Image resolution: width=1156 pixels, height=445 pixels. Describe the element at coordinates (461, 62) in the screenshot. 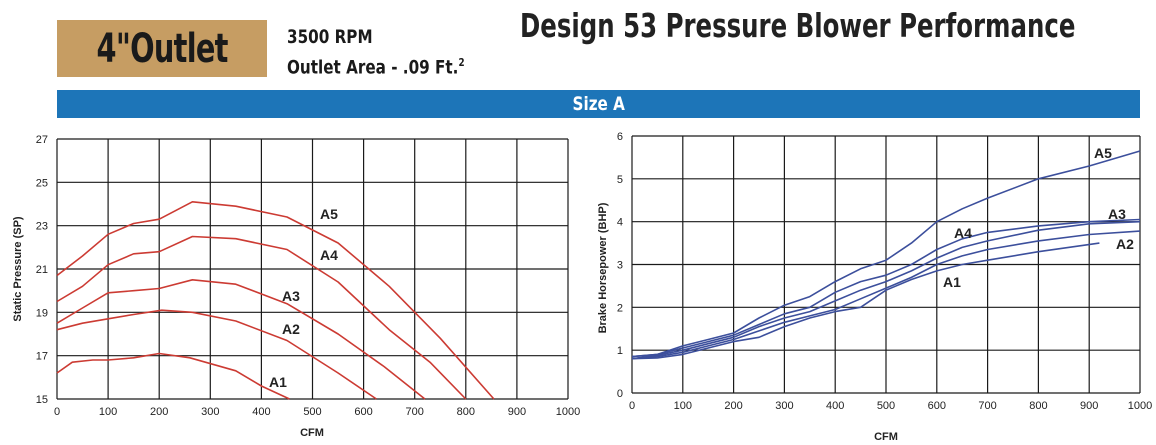

I see `outlet-area-exponent: 2` at that location.